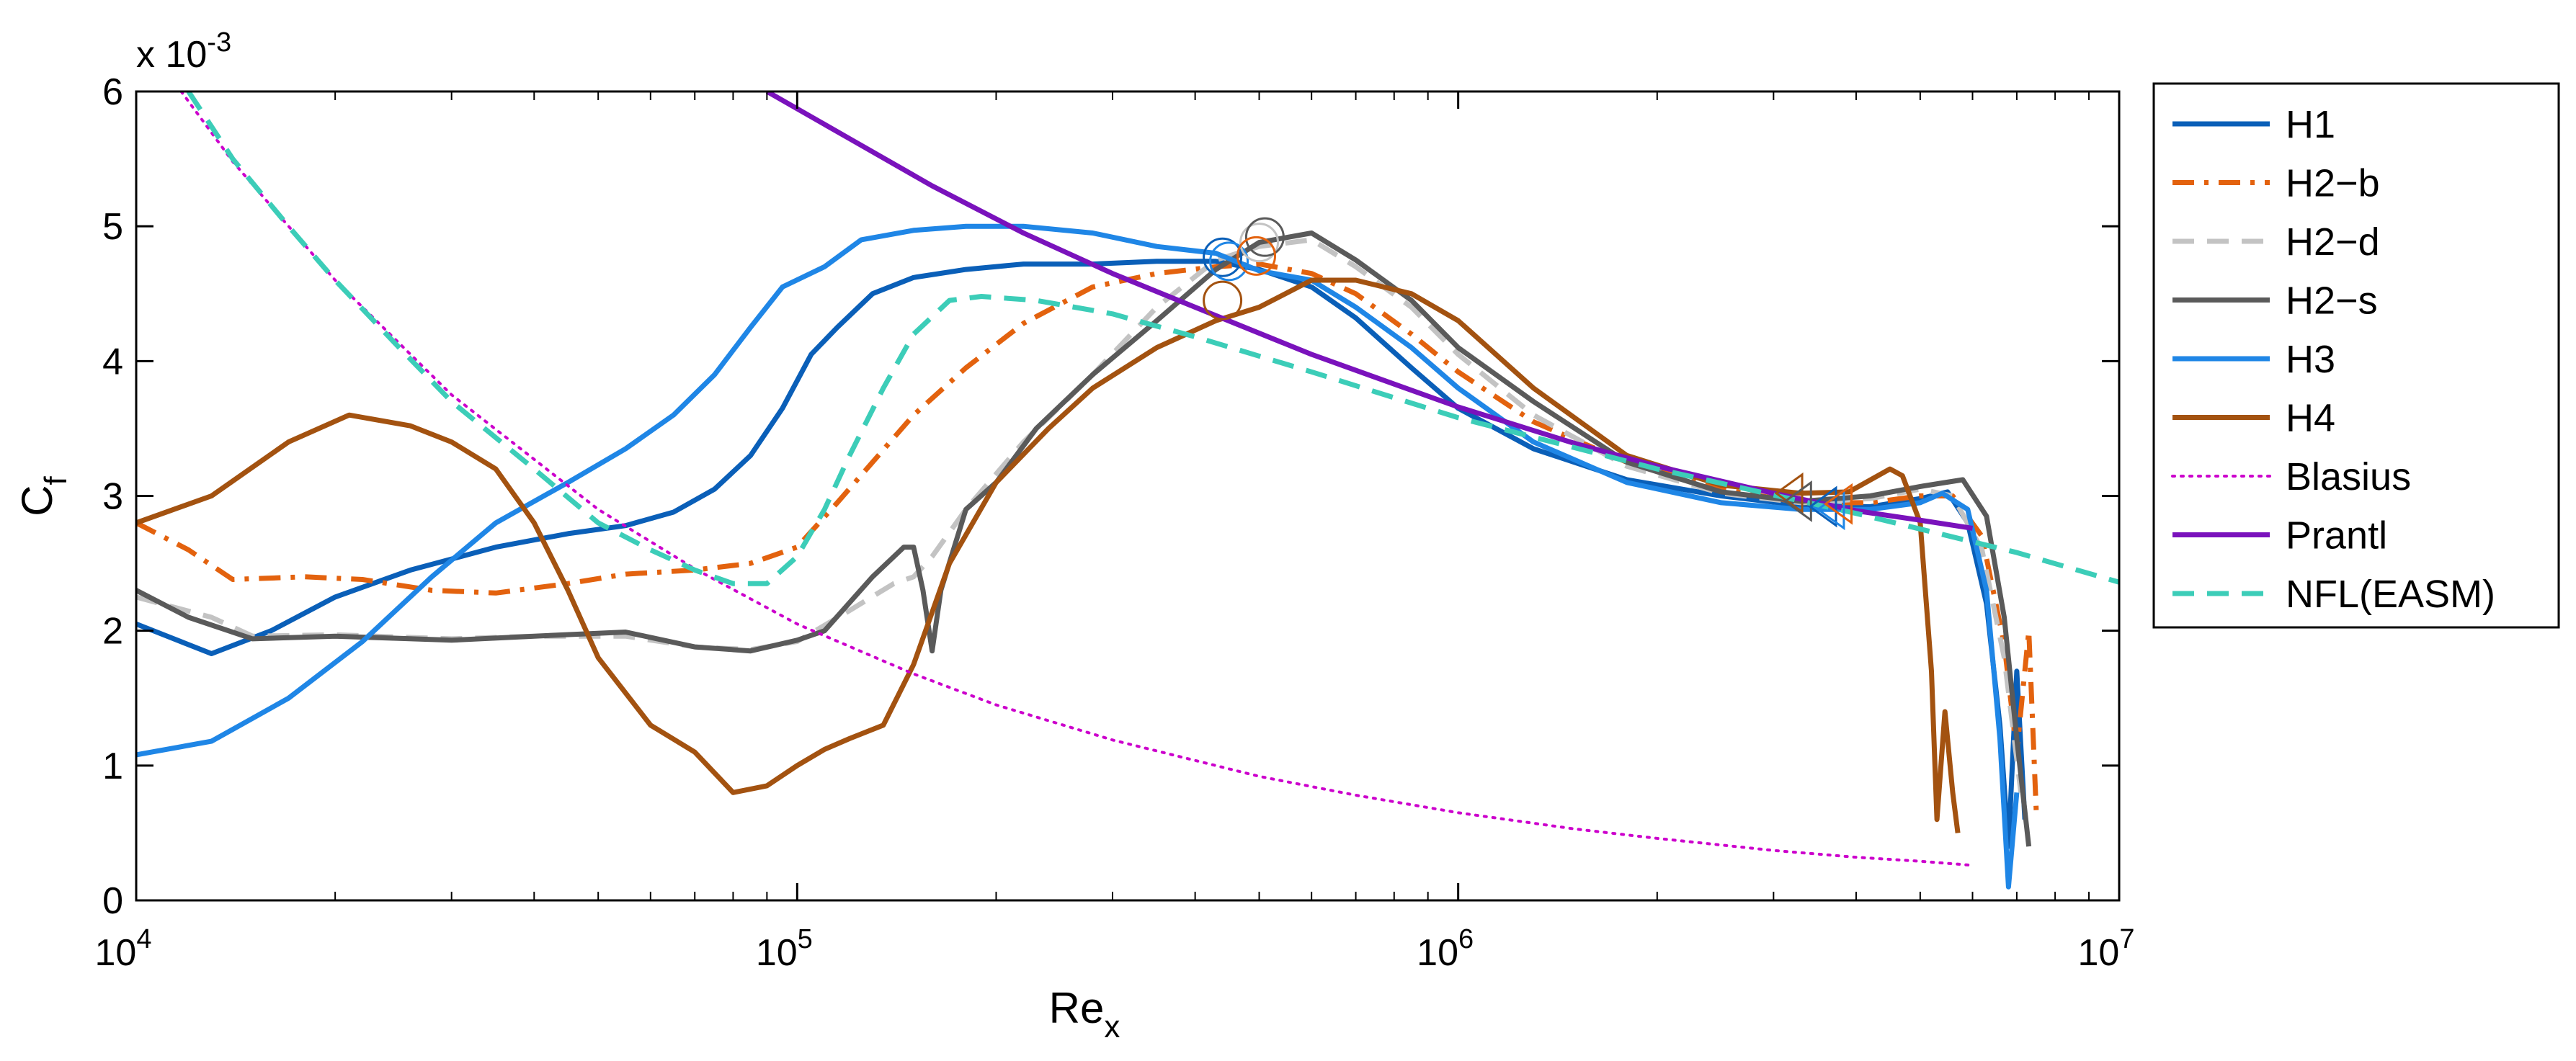 This screenshot has height=1061, width=2576. What do you see at coordinates (112, 361) in the screenshot?
I see `y-tick-label: 4` at bounding box center [112, 361].